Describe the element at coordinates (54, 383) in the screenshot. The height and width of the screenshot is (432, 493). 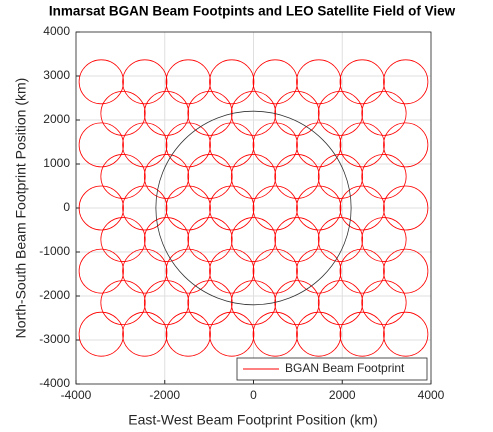
I see `y-tick-label: -4000` at that location.